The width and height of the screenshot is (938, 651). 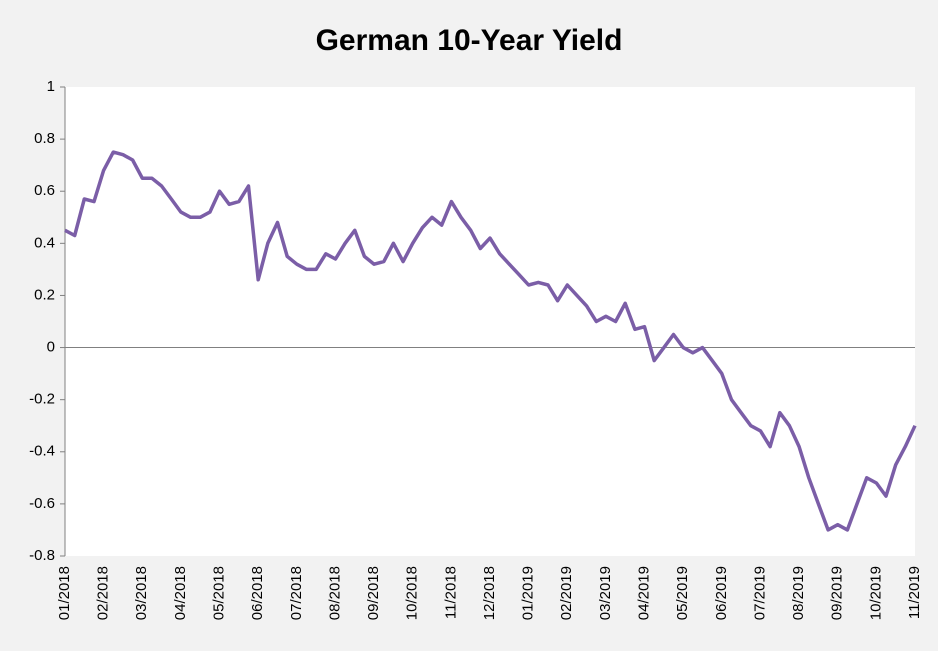 I want to click on x-tick-label: 09/2019, so click(x=837, y=593).